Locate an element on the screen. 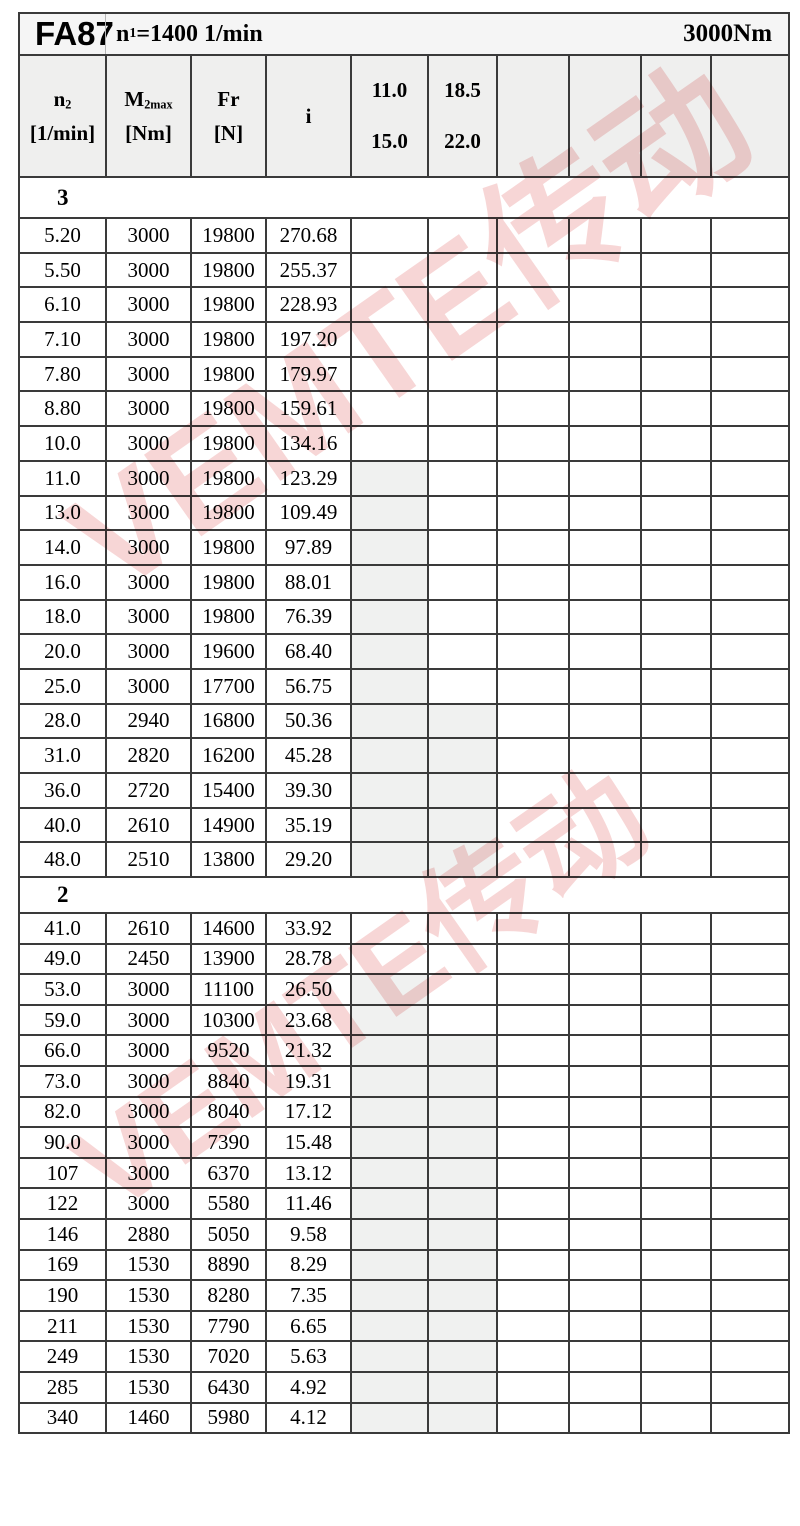 The image size is (800, 1526). cell-m2max: 1460 is located at coordinates (148, 1418).